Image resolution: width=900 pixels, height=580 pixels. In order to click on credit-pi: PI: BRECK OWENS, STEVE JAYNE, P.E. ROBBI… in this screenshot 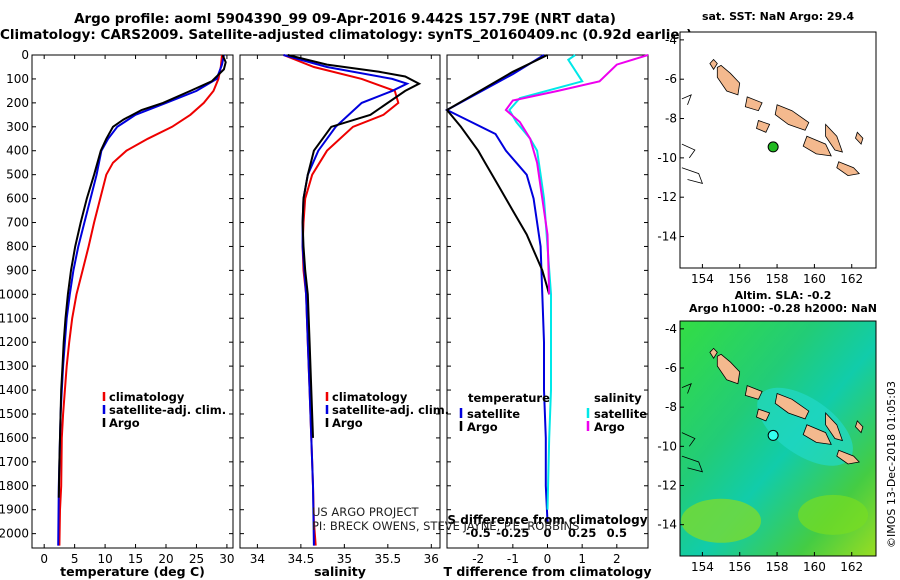, I will do `click(445, 526)`.